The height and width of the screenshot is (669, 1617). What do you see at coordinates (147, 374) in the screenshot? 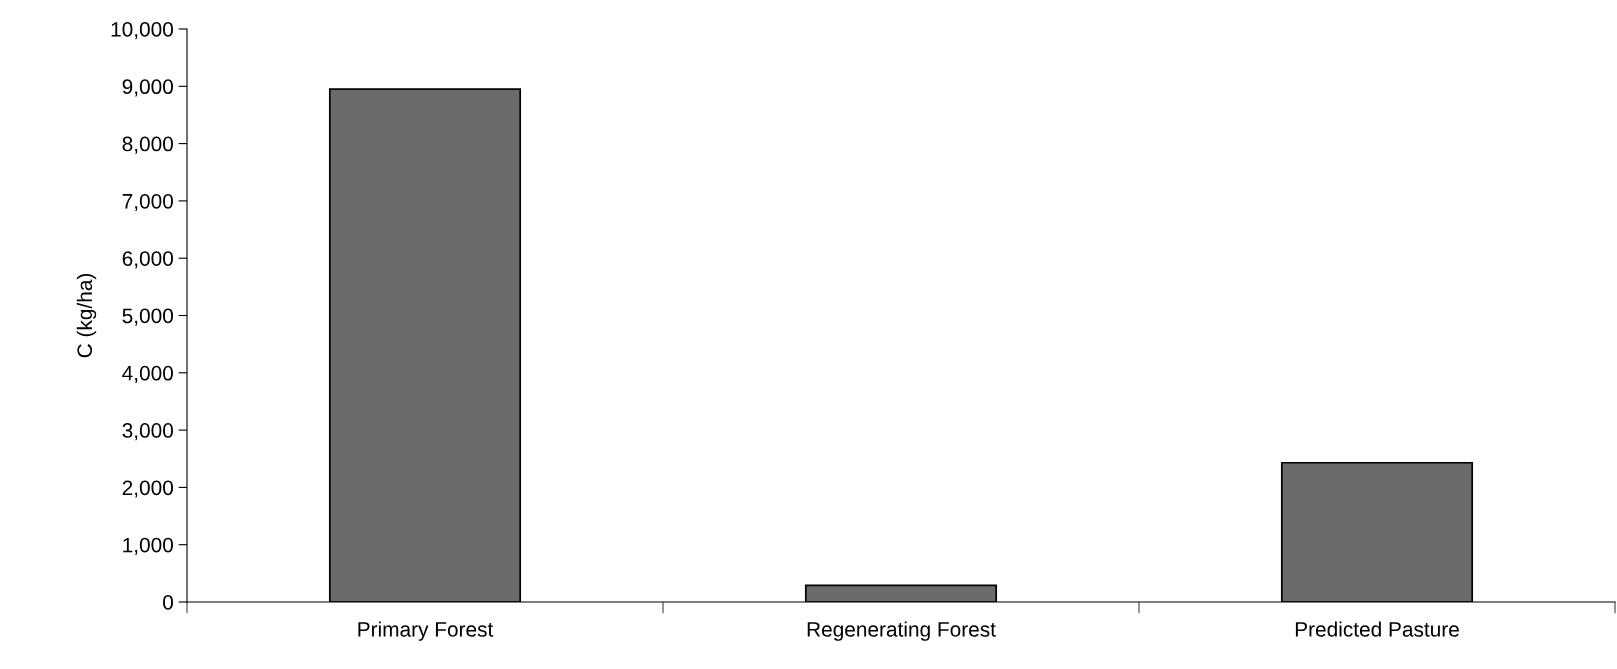
I see `y-tick-label: 4,000` at bounding box center [147, 374].